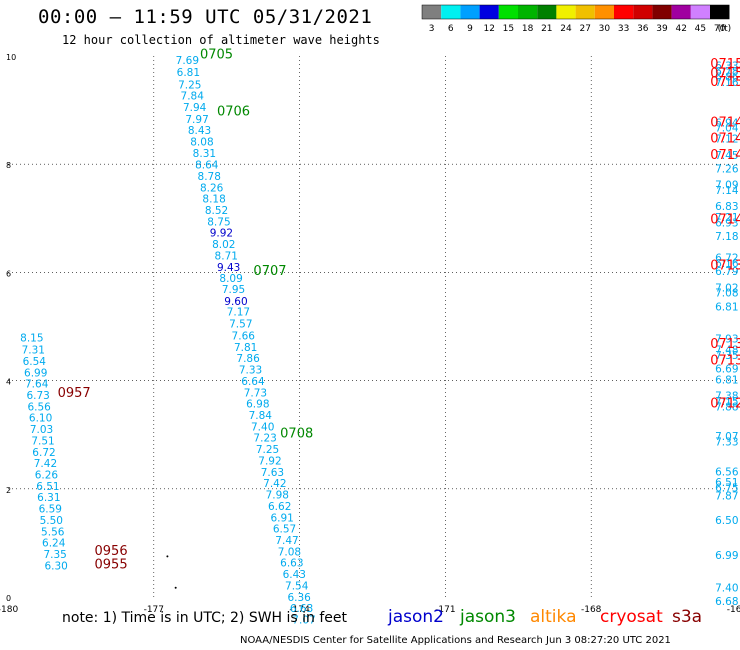 The image size is (740, 650). I want to click on y-tick-label: 0, so click(8, 598).